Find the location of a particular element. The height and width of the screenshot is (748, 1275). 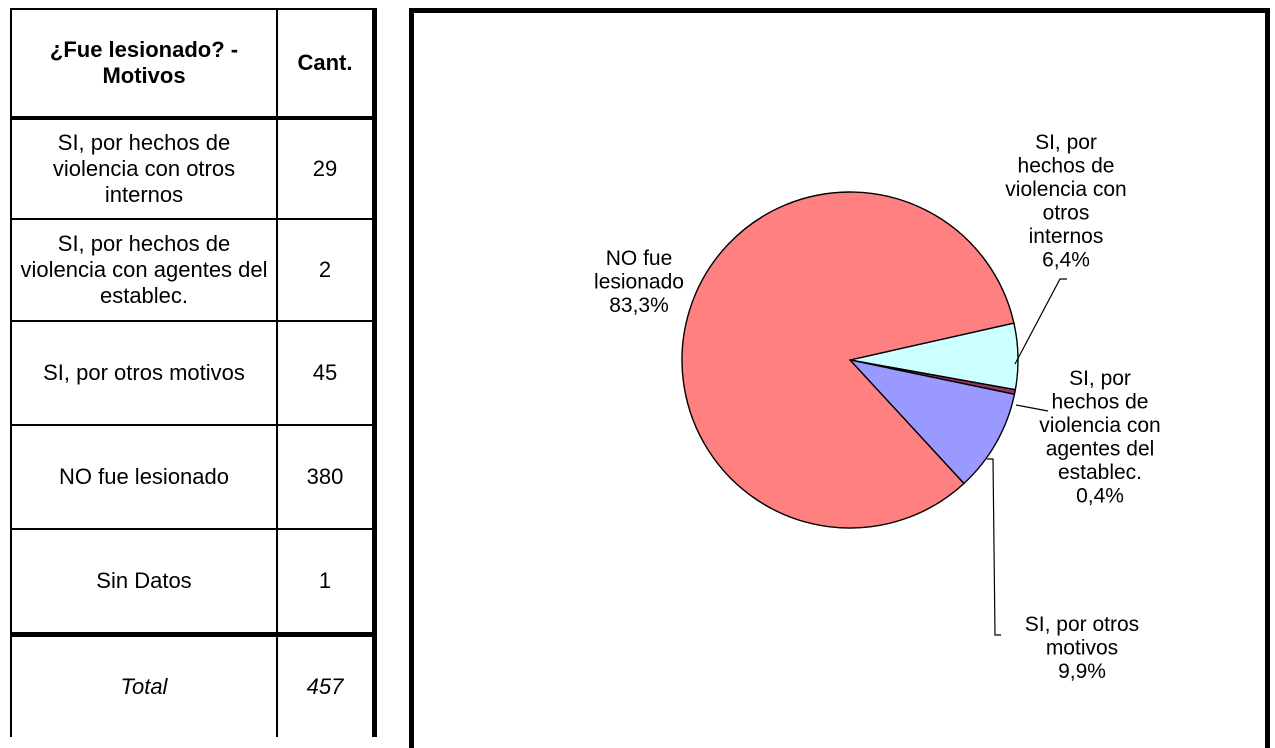

slice-label-line: establec. is located at coordinates (1100, 472).